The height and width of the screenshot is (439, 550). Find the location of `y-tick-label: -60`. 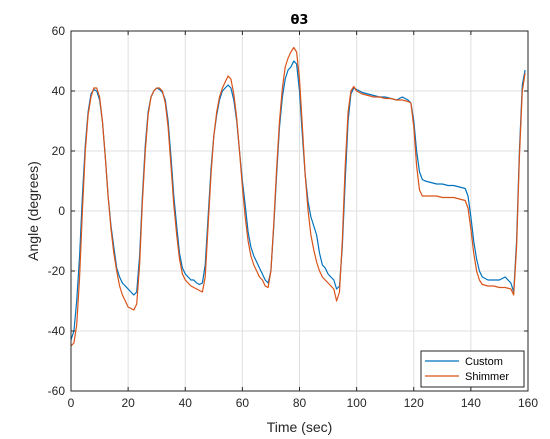

y-tick-label: -60 is located at coordinates (57, 391).